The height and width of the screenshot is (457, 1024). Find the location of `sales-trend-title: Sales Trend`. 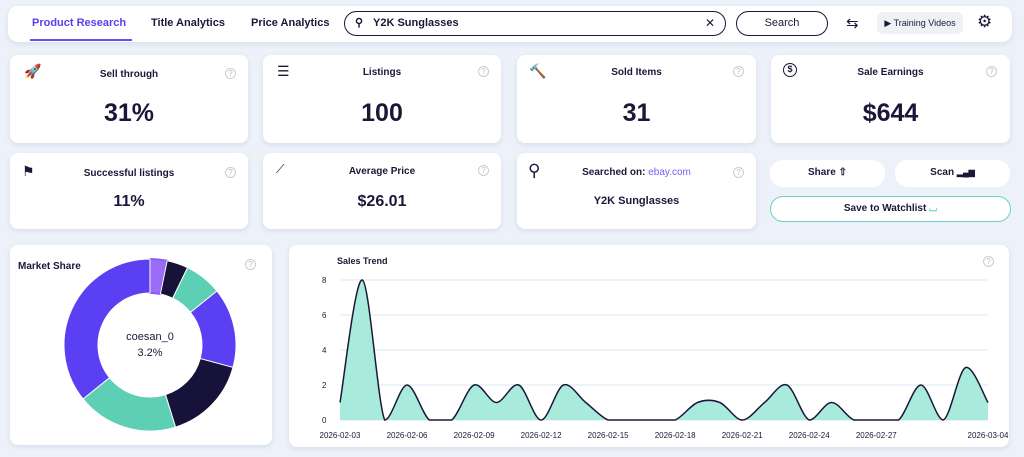

sales-trend-title: Sales Trend is located at coordinates (362, 261).